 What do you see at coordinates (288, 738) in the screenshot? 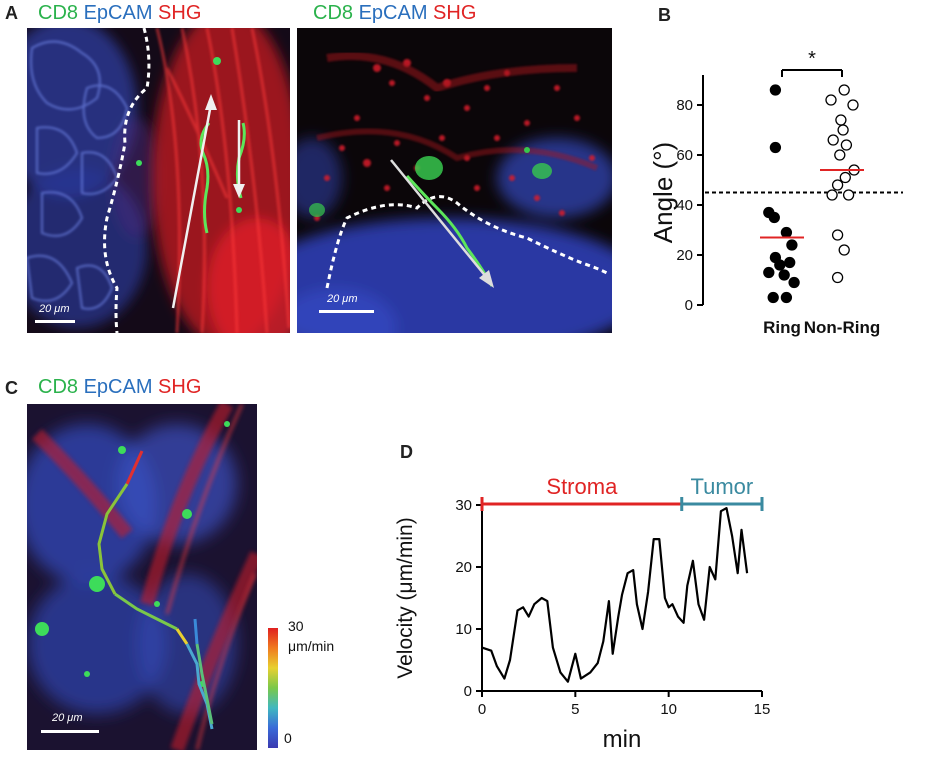
I see `colorbar-min-label: 0` at bounding box center [288, 738].